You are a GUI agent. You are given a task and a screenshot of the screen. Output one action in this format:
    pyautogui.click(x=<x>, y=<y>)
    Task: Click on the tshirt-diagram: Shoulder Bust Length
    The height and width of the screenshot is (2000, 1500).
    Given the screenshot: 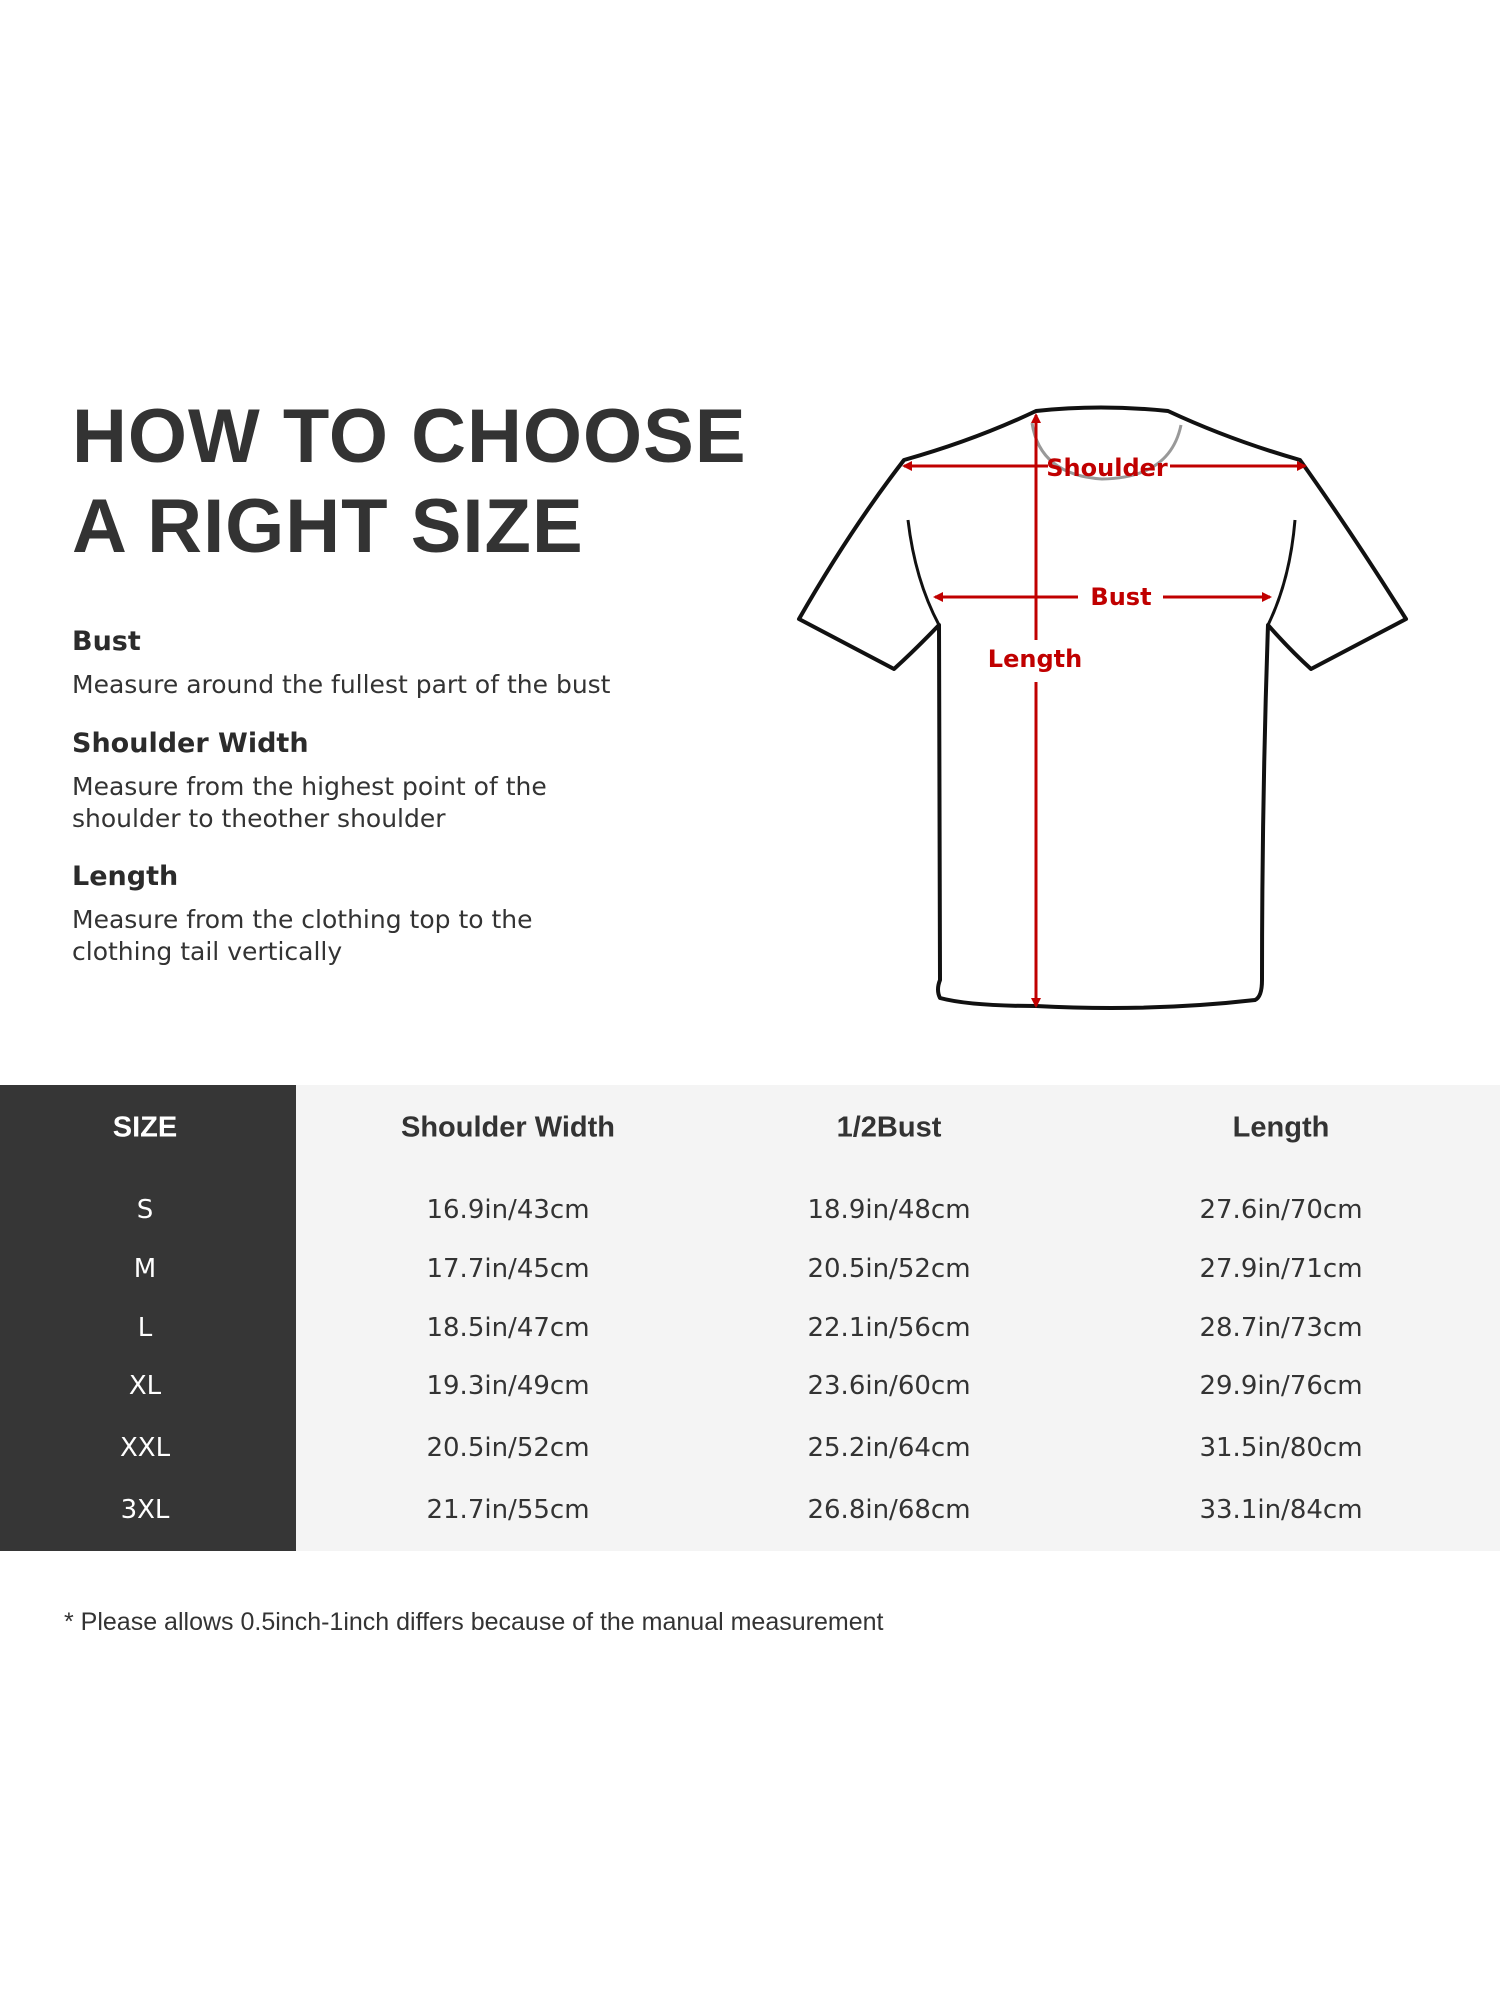 What is the action you would take?
    pyautogui.click(x=1102, y=707)
    